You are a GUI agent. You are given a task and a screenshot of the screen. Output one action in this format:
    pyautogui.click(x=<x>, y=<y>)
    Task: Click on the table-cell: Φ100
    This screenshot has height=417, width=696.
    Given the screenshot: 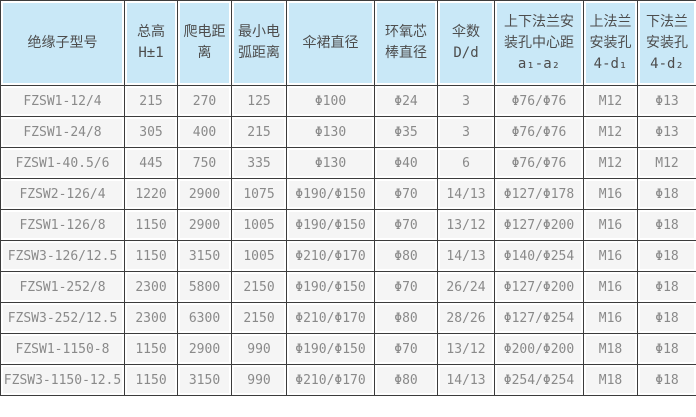 What is the action you would take?
    pyautogui.click(x=330, y=101)
    